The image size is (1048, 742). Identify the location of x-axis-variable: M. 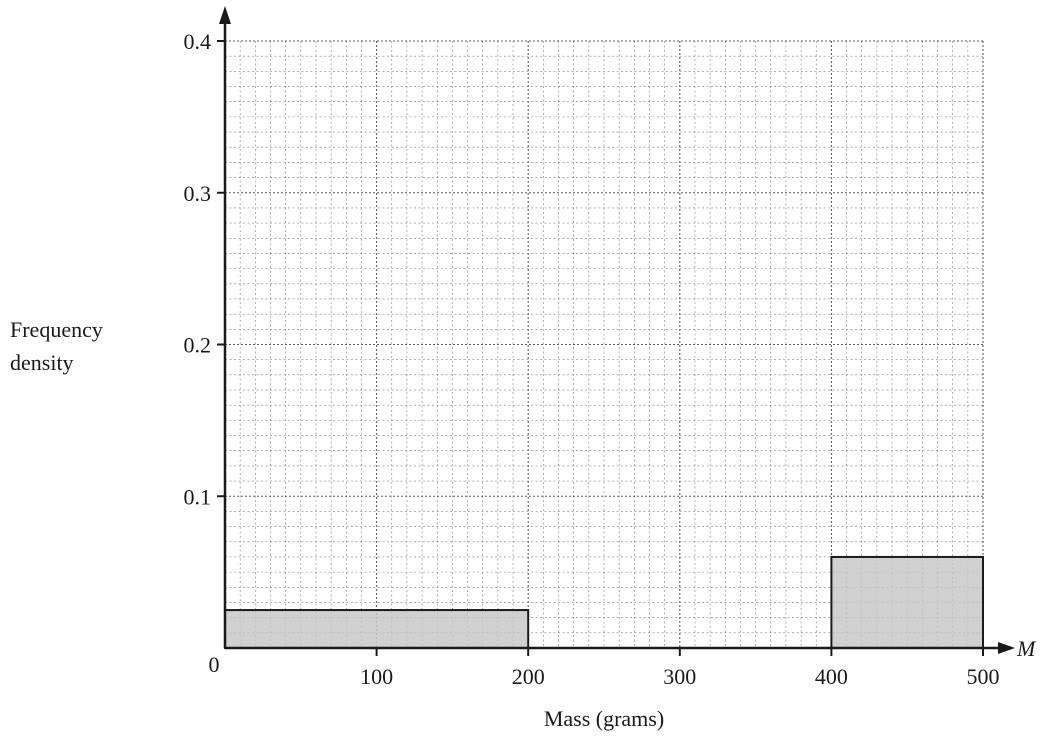
(1026, 648).